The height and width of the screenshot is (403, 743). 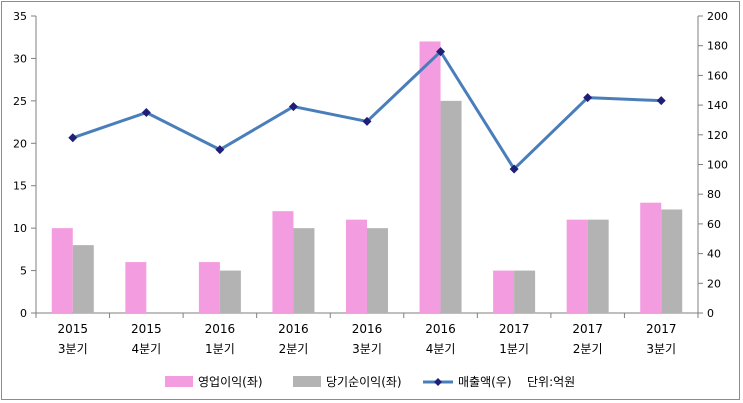 What do you see at coordinates (364, 382) in the screenshot?
I see `legend-label: 당기순이익(좌)` at bounding box center [364, 382].